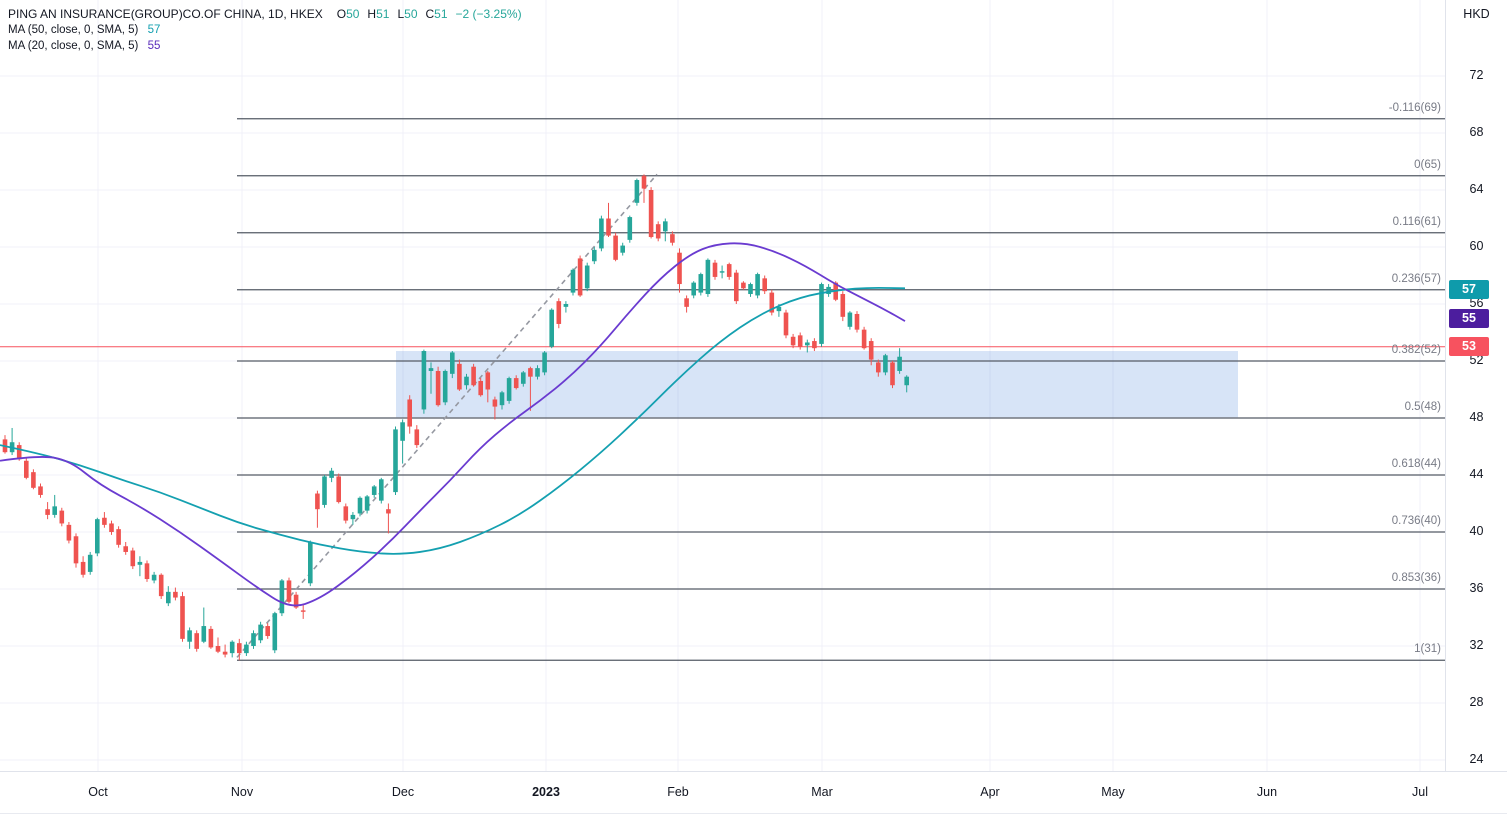  What do you see at coordinates (990, 792) in the screenshot?
I see `time-axis-label-Apr: Apr` at bounding box center [990, 792].